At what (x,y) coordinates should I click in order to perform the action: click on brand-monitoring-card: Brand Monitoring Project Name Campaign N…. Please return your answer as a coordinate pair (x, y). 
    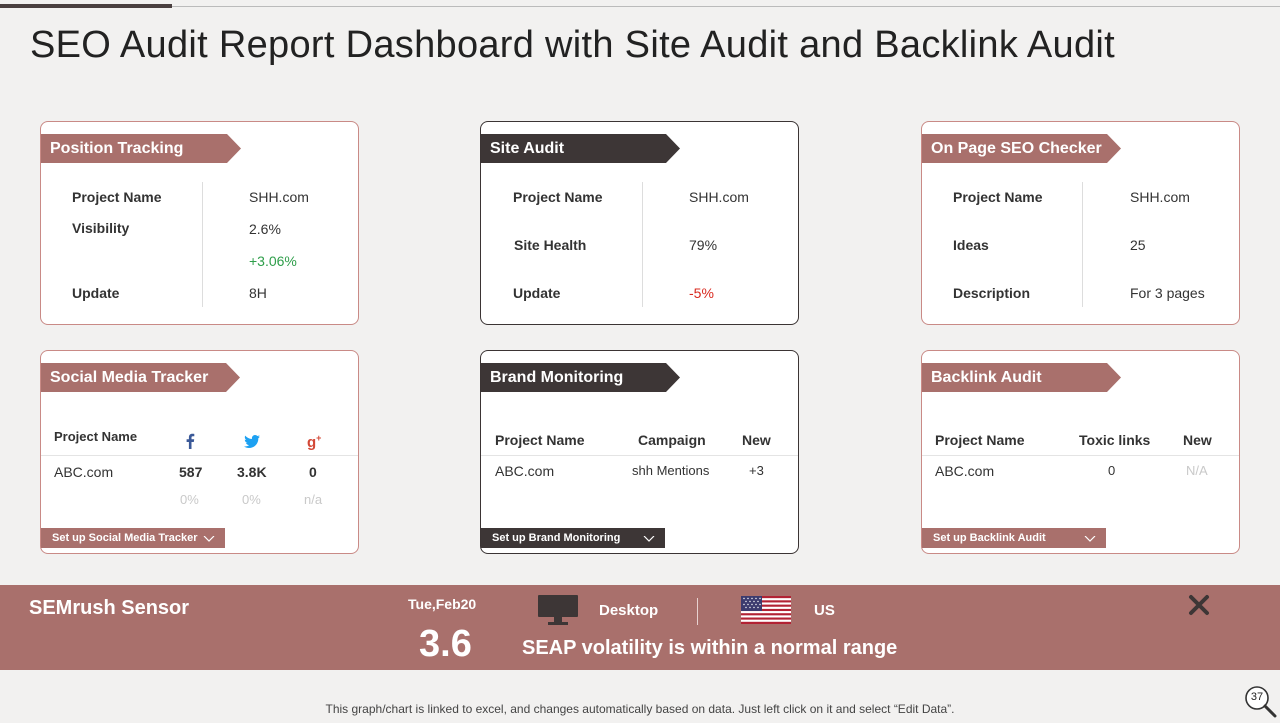
    Looking at the image, I should click on (639, 452).